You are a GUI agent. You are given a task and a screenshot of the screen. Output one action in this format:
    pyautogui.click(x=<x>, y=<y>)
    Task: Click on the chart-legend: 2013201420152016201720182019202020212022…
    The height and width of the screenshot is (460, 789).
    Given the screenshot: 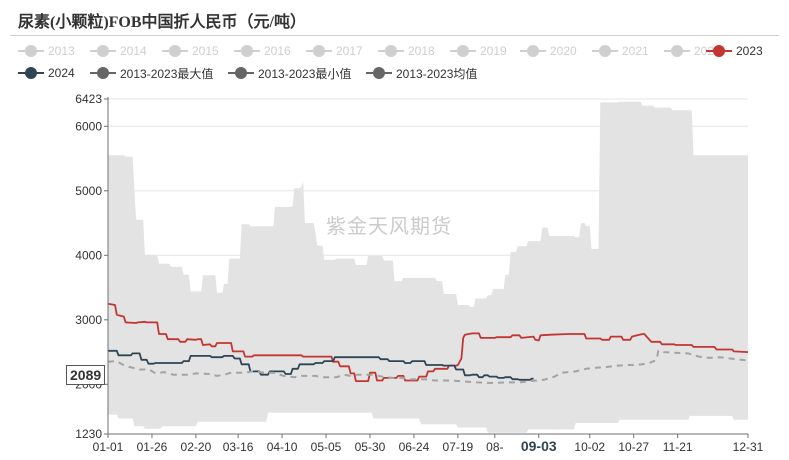 What is the action you would take?
    pyautogui.click(x=394, y=63)
    